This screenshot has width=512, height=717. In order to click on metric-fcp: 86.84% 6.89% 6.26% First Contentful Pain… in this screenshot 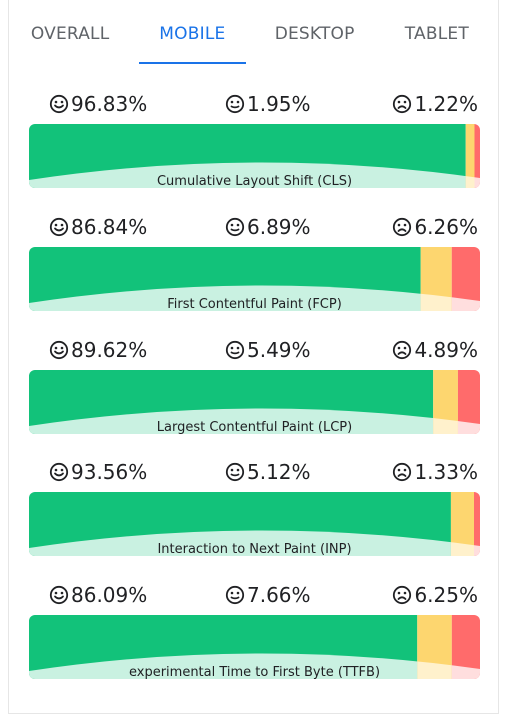, I will do `click(254, 270)`.